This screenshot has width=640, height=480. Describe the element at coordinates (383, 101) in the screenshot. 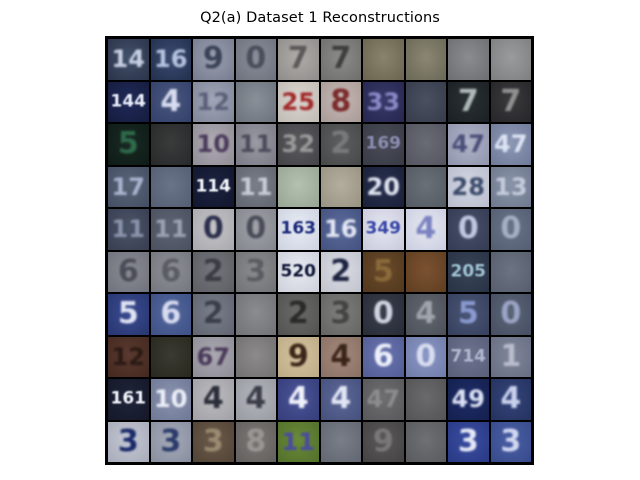

I see `digit-glyph: 33` at that location.